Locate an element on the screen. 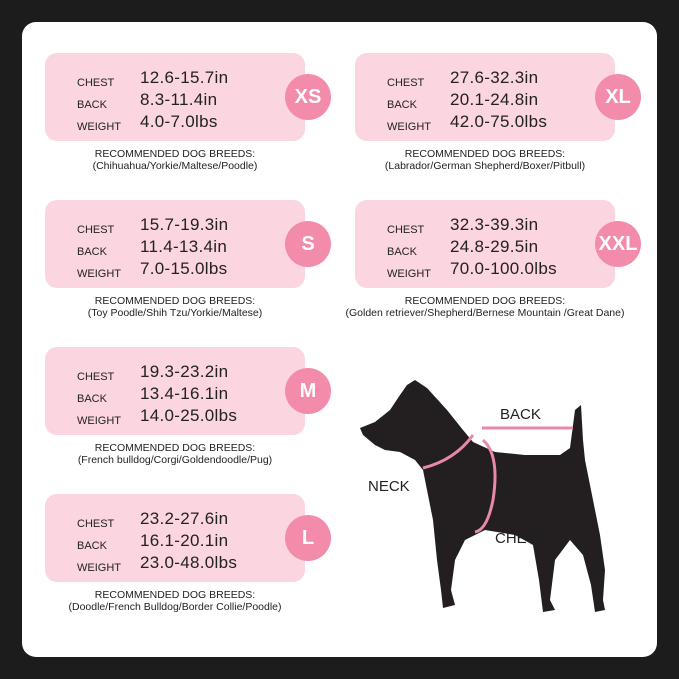 The height and width of the screenshot is (679, 679). chest-value: 15.7-19.3in is located at coordinates (184, 224).